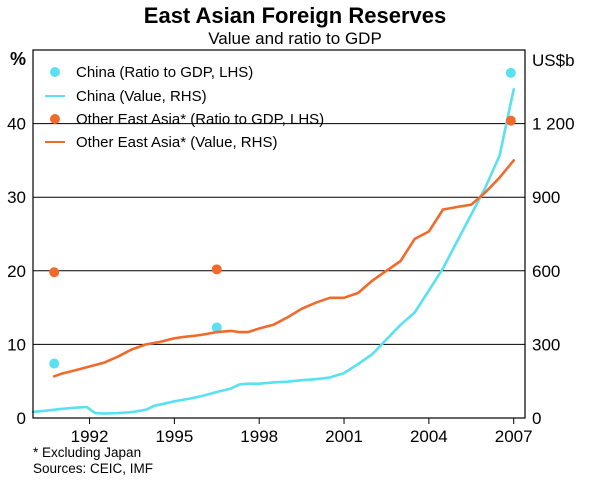 This screenshot has height=482, width=590. Describe the element at coordinates (546, 197) in the screenshot. I see `right-tick-label: 900` at that location.